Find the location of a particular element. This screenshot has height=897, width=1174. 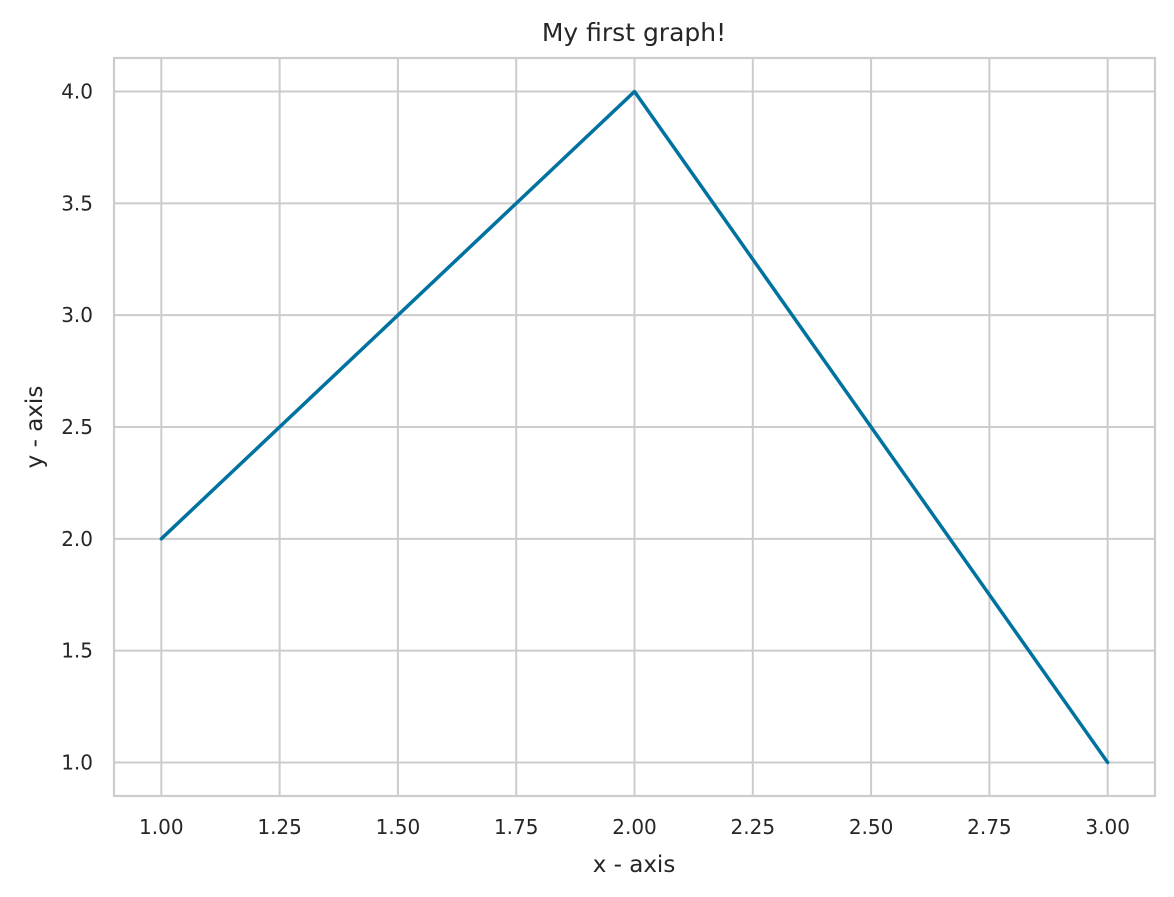

chart-title: My first graph! is located at coordinates (634, 32).